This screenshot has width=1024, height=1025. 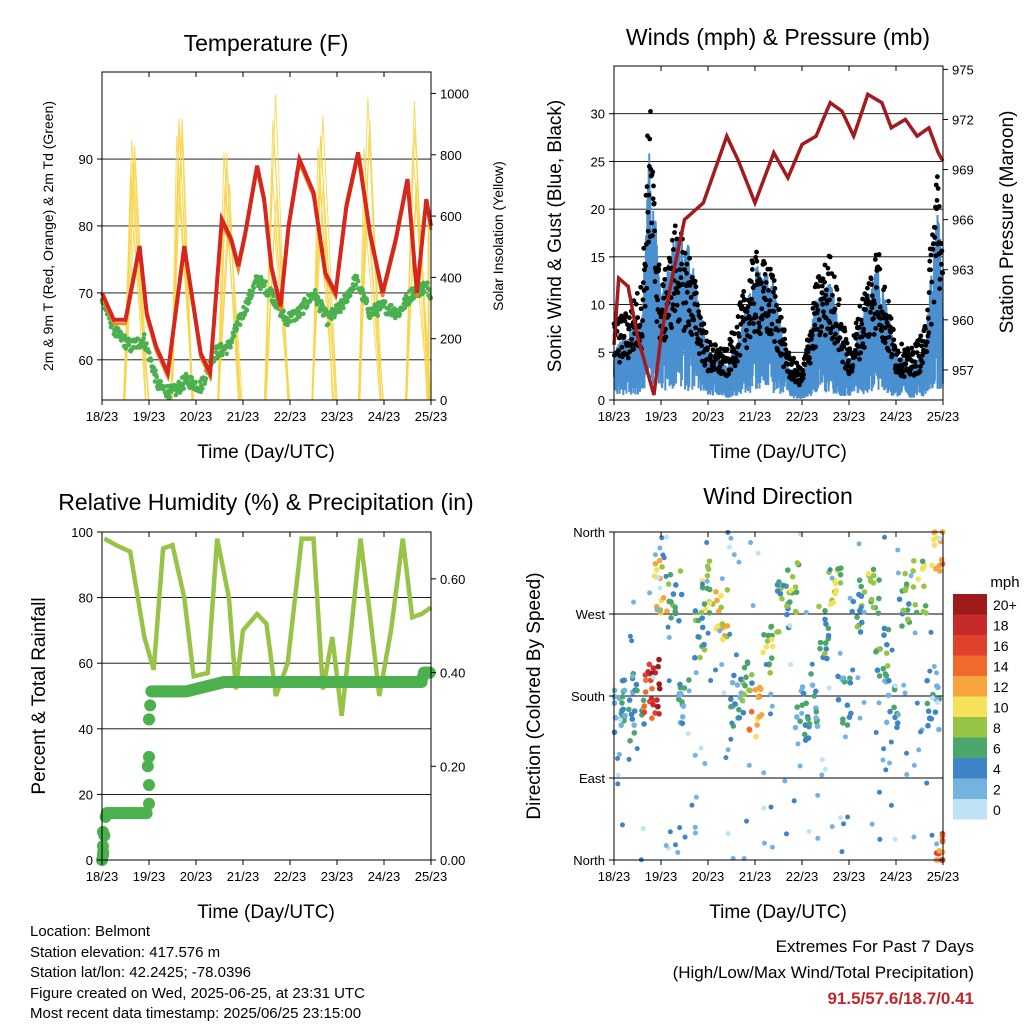 What do you see at coordinates (591, 614) in the screenshot?
I see `y-tick-label: West` at bounding box center [591, 614].